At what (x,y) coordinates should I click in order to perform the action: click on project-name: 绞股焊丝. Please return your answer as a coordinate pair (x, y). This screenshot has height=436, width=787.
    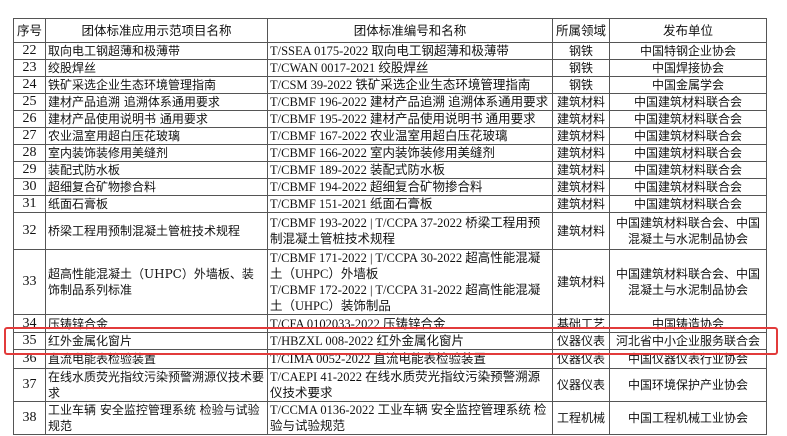
    Looking at the image, I should click on (156, 68).